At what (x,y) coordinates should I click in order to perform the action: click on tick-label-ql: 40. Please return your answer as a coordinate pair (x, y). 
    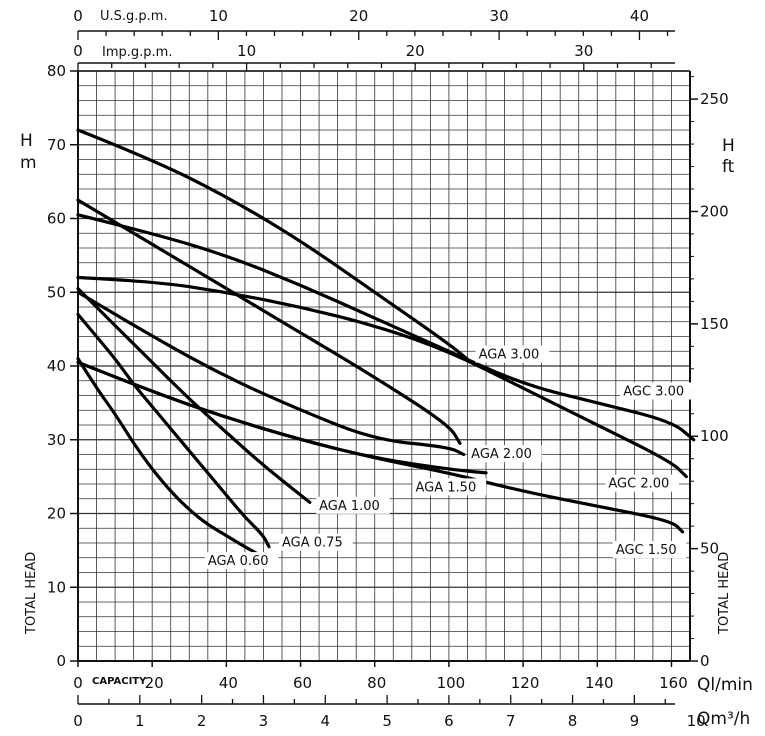
    Looking at the image, I should click on (228, 683).